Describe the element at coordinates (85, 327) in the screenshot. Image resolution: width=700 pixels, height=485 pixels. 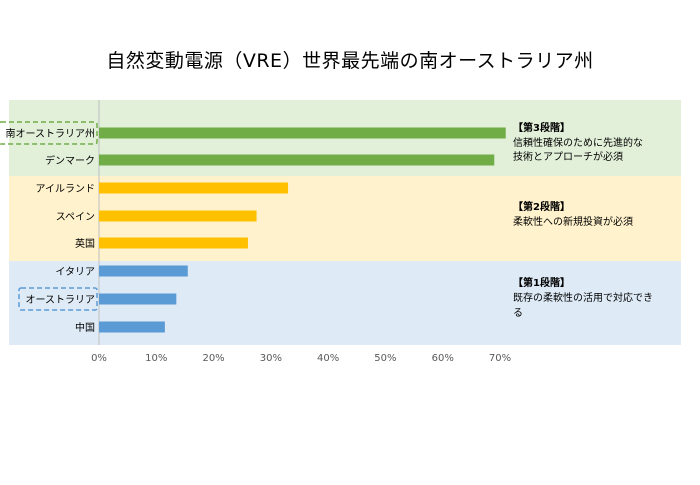
I see `category-label: 中国` at that location.